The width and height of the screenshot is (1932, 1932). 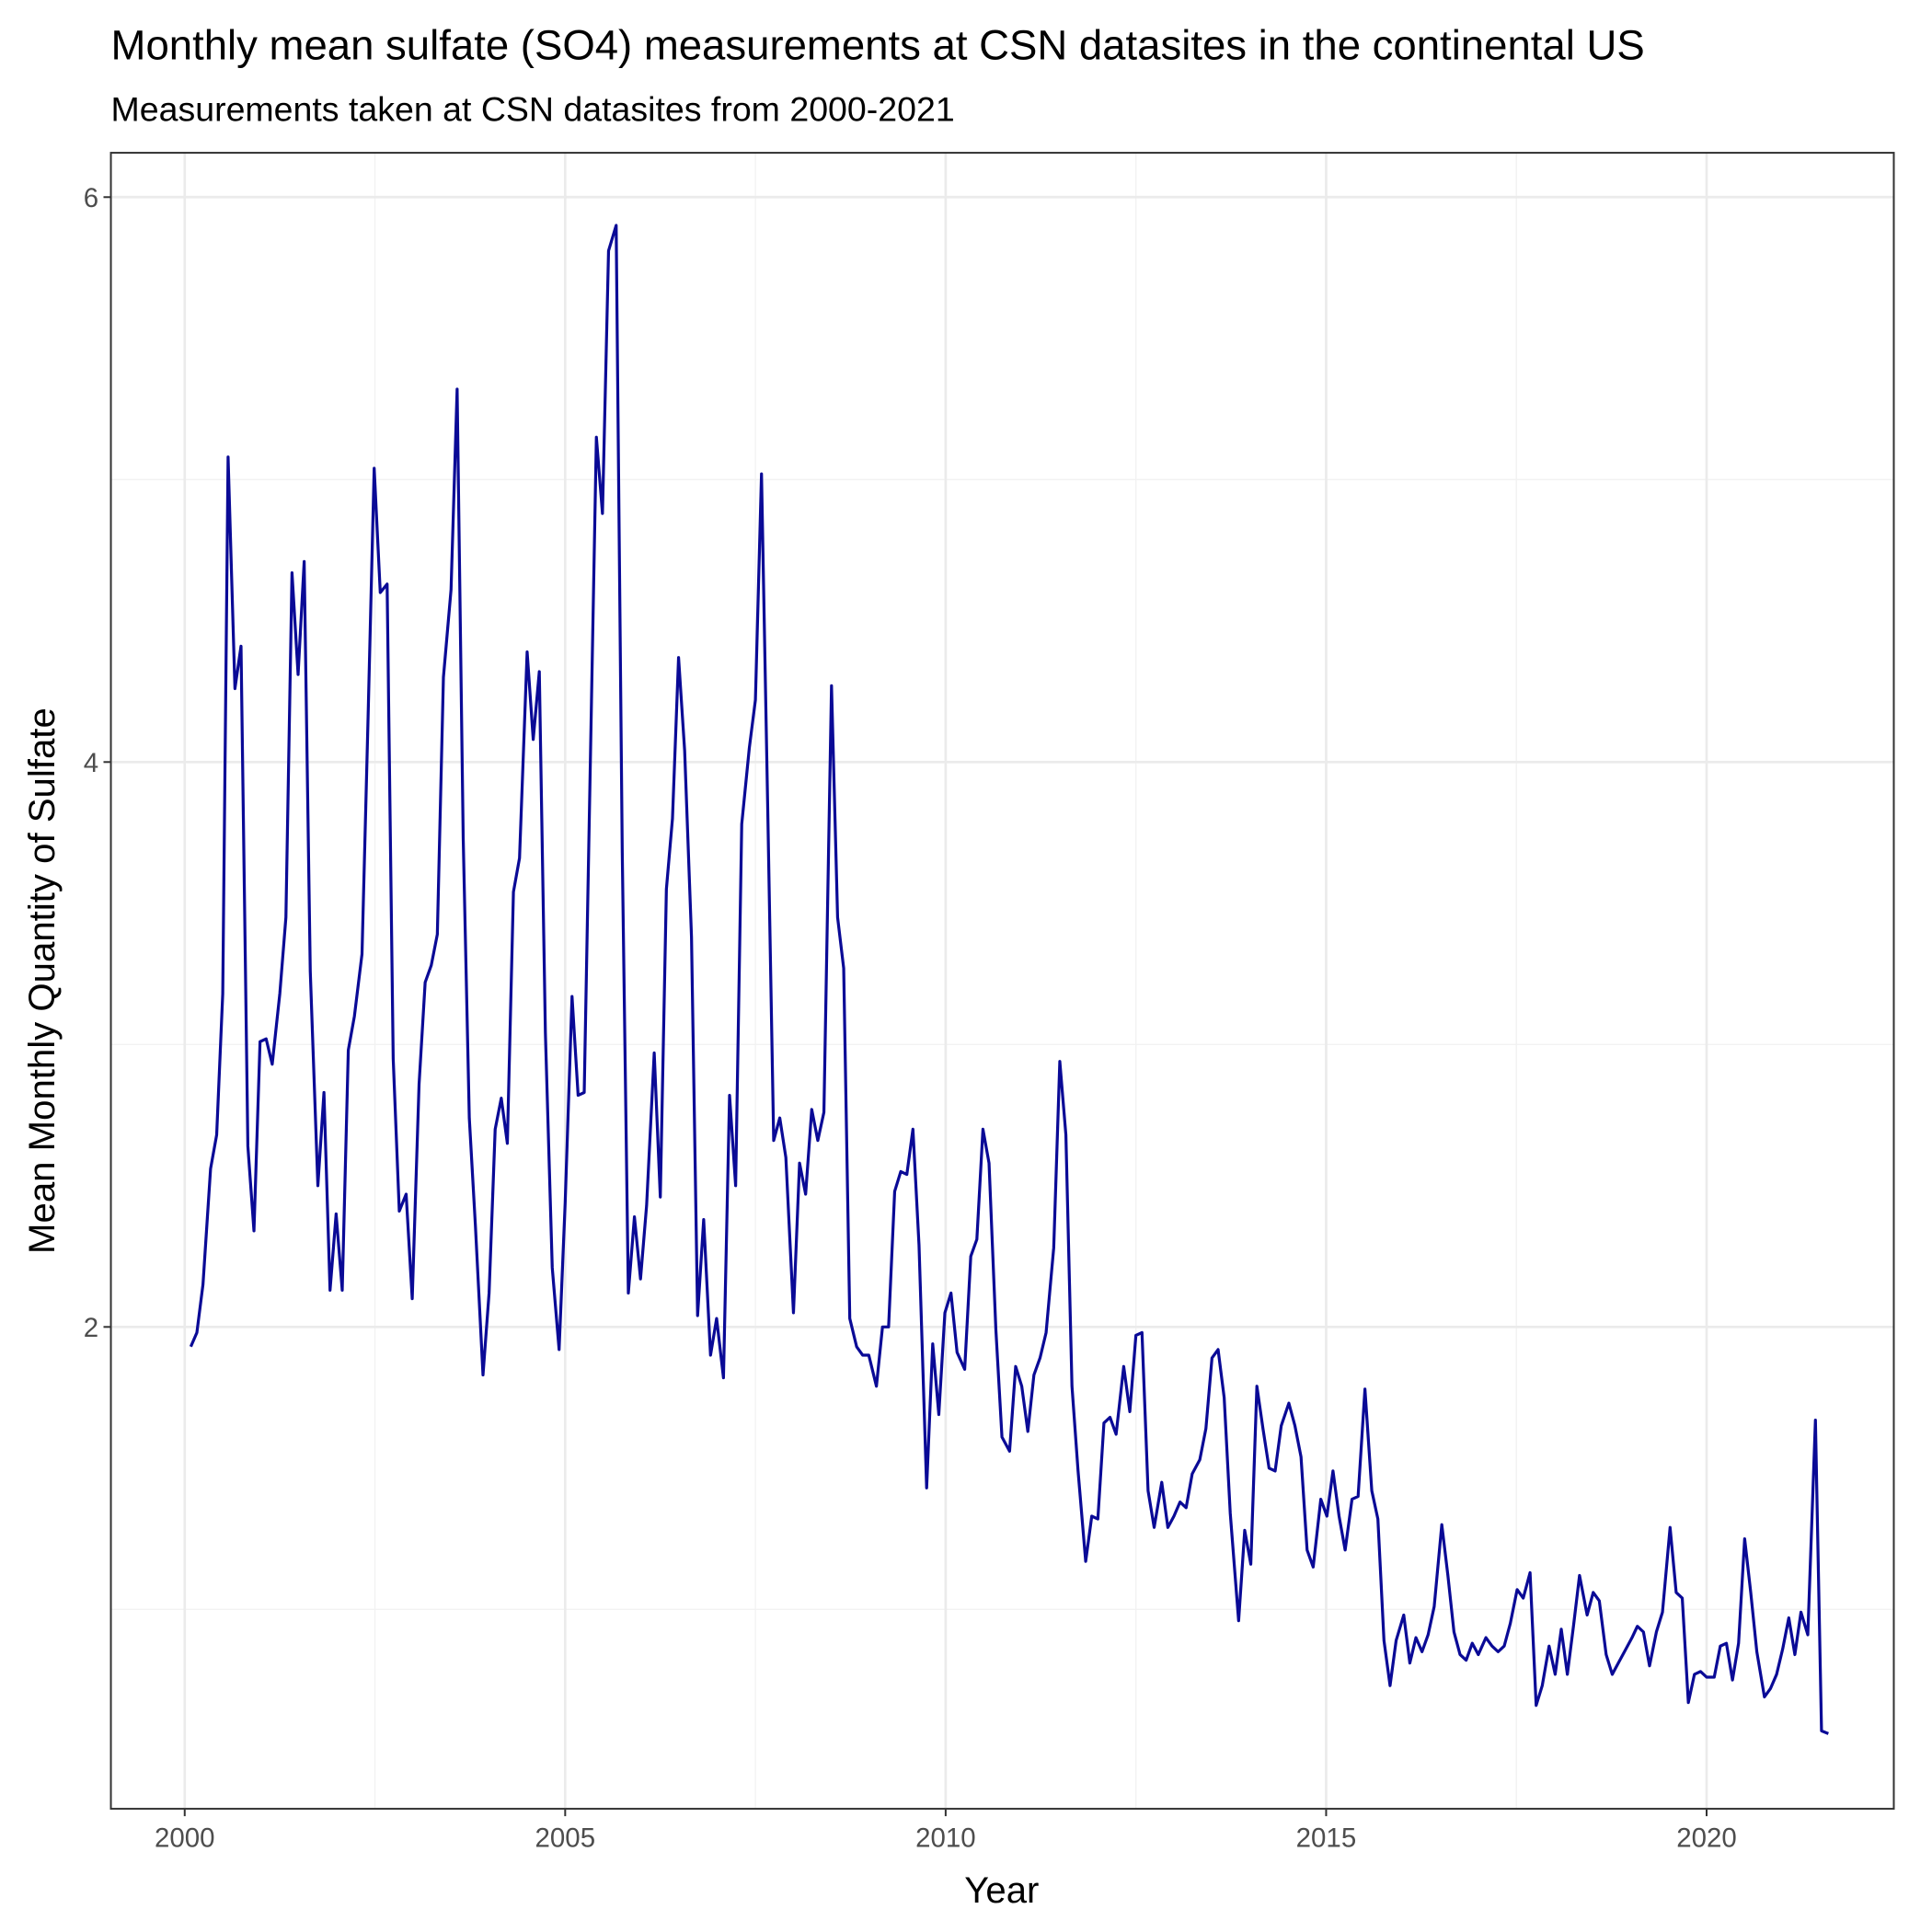 What do you see at coordinates (185, 1838) in the screenshot?
I see `x-tick-label: 2000` at bounding box center [185, 1838].